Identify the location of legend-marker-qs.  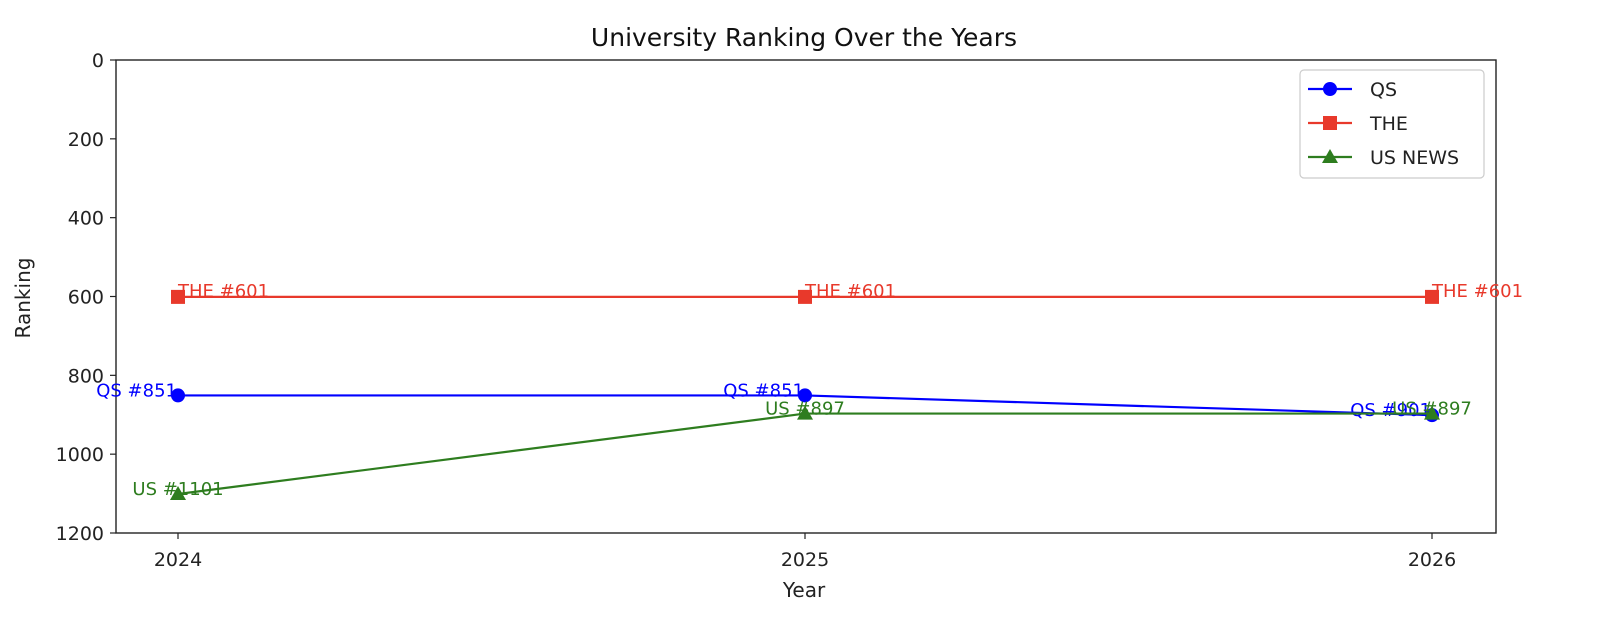
(1330, 89).